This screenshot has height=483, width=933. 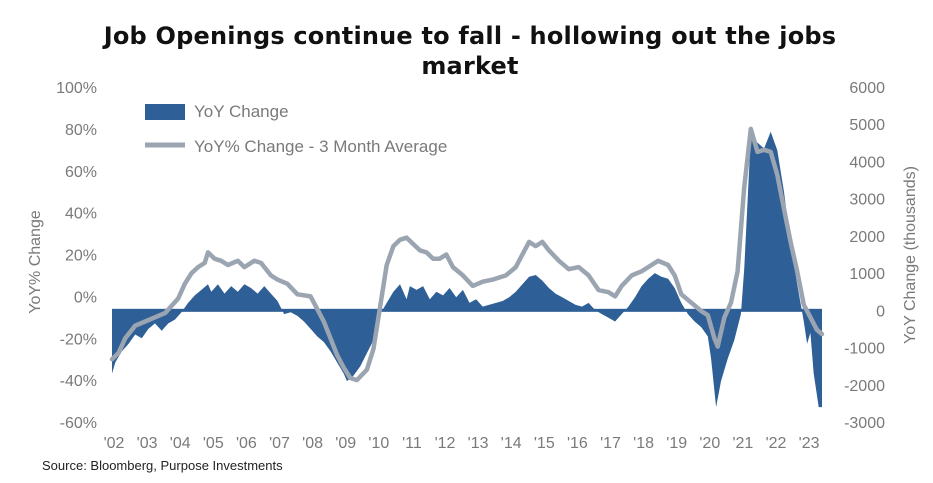 I want to click on x-tick-label: '15, so click(x=544, y=443).